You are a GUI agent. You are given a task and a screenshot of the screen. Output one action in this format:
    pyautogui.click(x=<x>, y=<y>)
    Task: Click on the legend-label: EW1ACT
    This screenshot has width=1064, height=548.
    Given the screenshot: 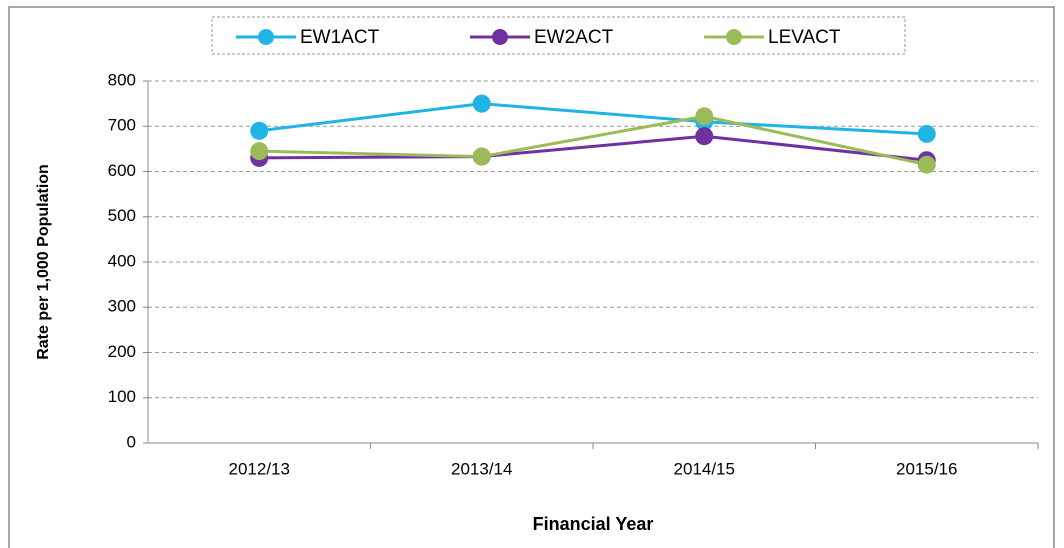 What is the action you would take?
    pyautogui.click(x=340, y=37)
    